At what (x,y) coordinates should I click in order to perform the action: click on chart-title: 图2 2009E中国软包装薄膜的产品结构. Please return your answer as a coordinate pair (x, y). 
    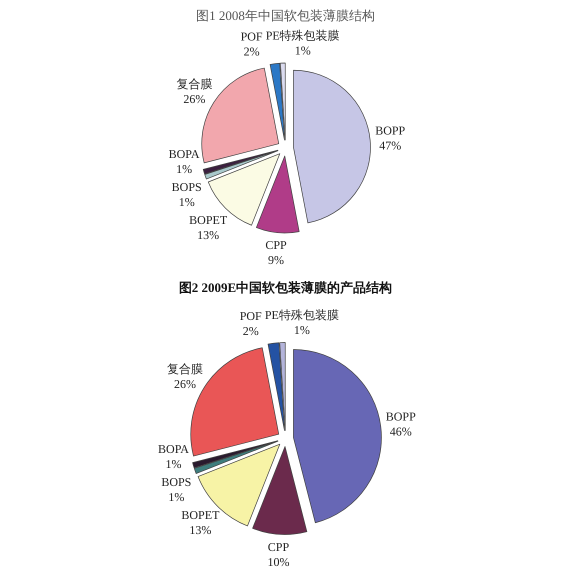
    Looking at the image, I should click on (285, 287).